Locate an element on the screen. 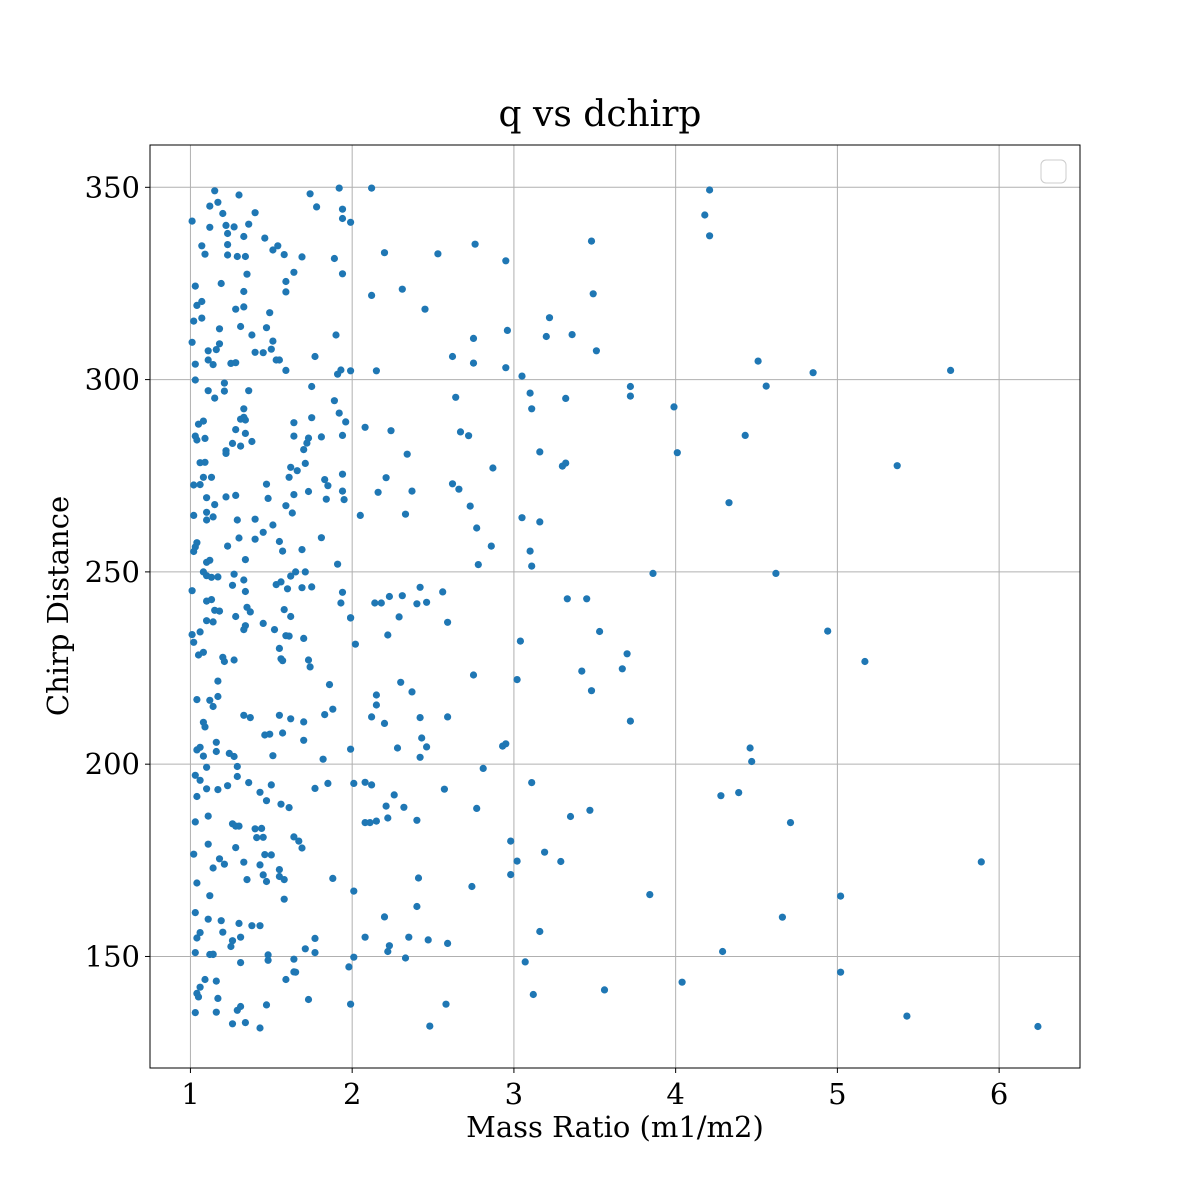 This screenshot has width=1200, height=1200. y-tick-label: 300 is located at coordinates (112, 380).